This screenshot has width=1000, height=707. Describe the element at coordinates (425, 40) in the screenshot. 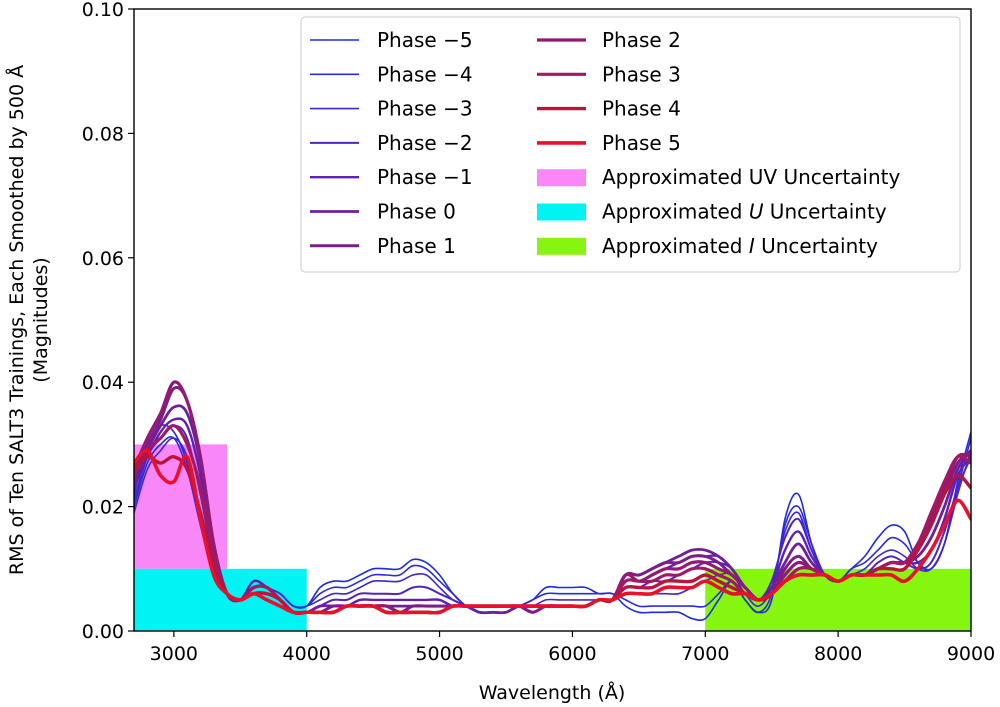

I see `legend-label-phase-minus-5: Phase −5` at that location.